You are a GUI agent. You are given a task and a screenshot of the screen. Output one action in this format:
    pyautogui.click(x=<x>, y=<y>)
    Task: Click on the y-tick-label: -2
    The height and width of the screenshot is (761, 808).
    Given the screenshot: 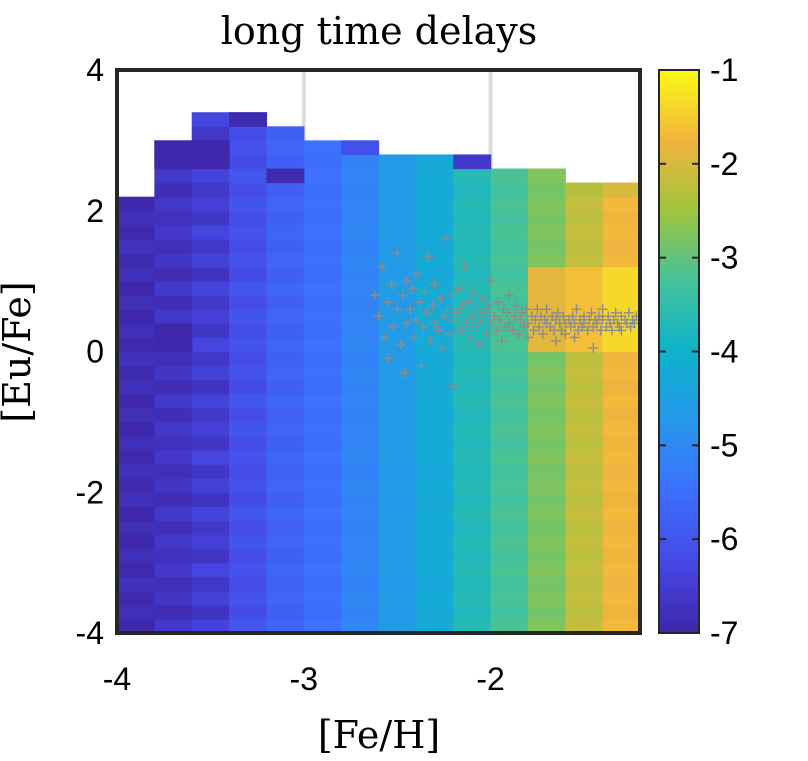 What is the action you would take?
    pyautogui.click(x=90, y=492)
    